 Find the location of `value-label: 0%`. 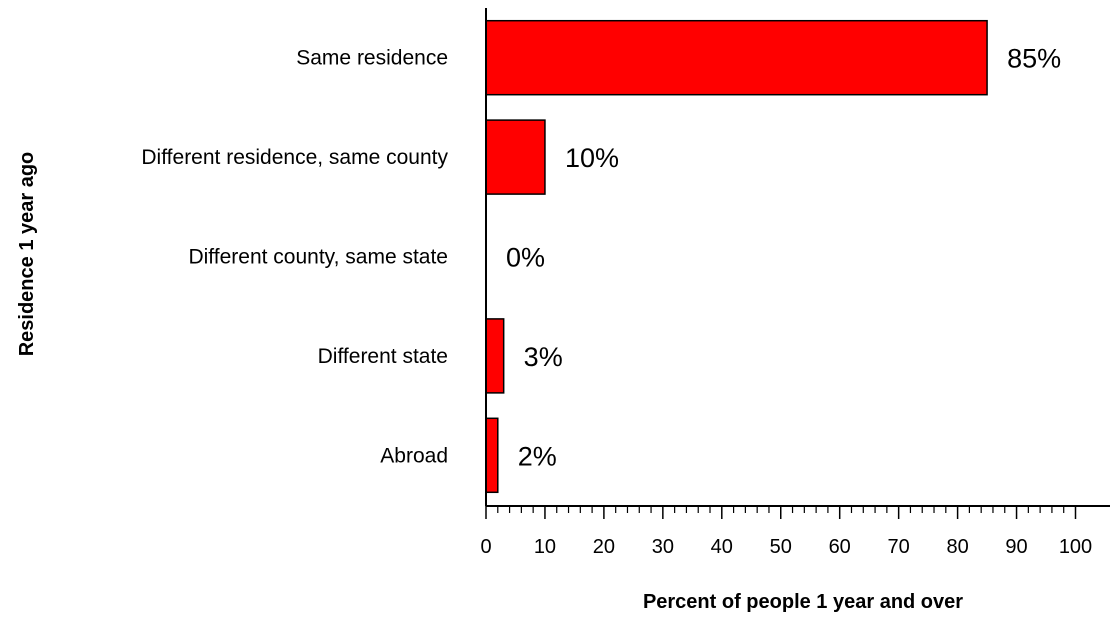

value-label: 0% is located at coordinates (525, 258).